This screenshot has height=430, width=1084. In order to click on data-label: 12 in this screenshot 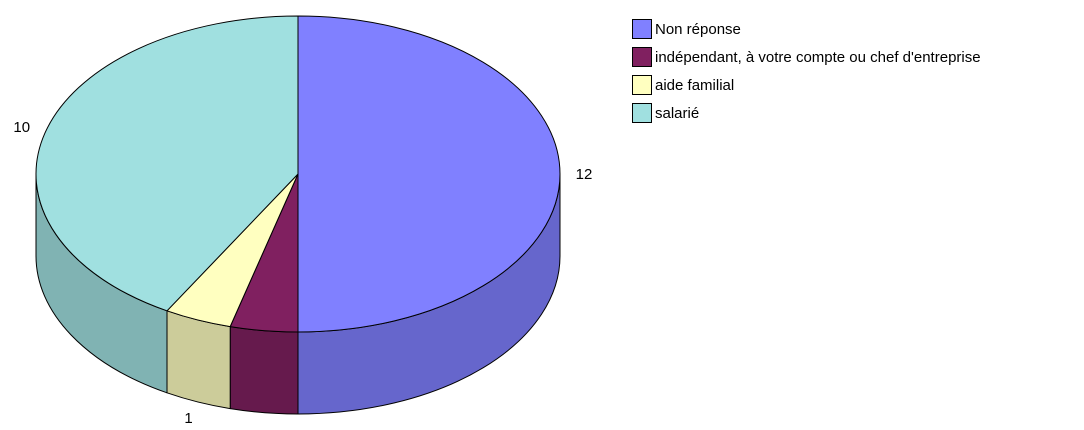, I will do `click(584, 174)`.